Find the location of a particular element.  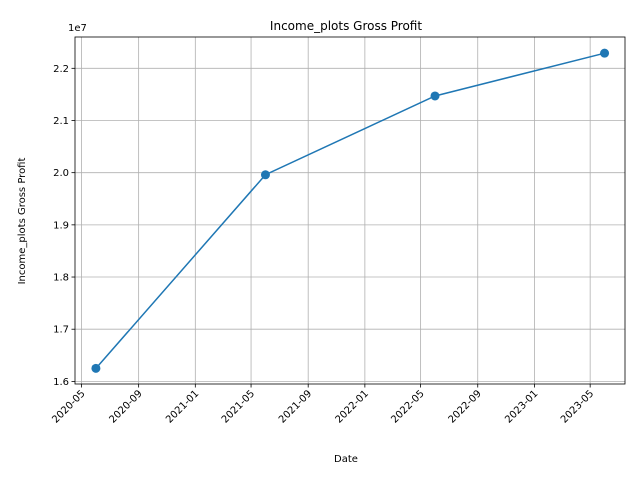

y-tick-label: 2.0 is located at coordinates (61, 173).